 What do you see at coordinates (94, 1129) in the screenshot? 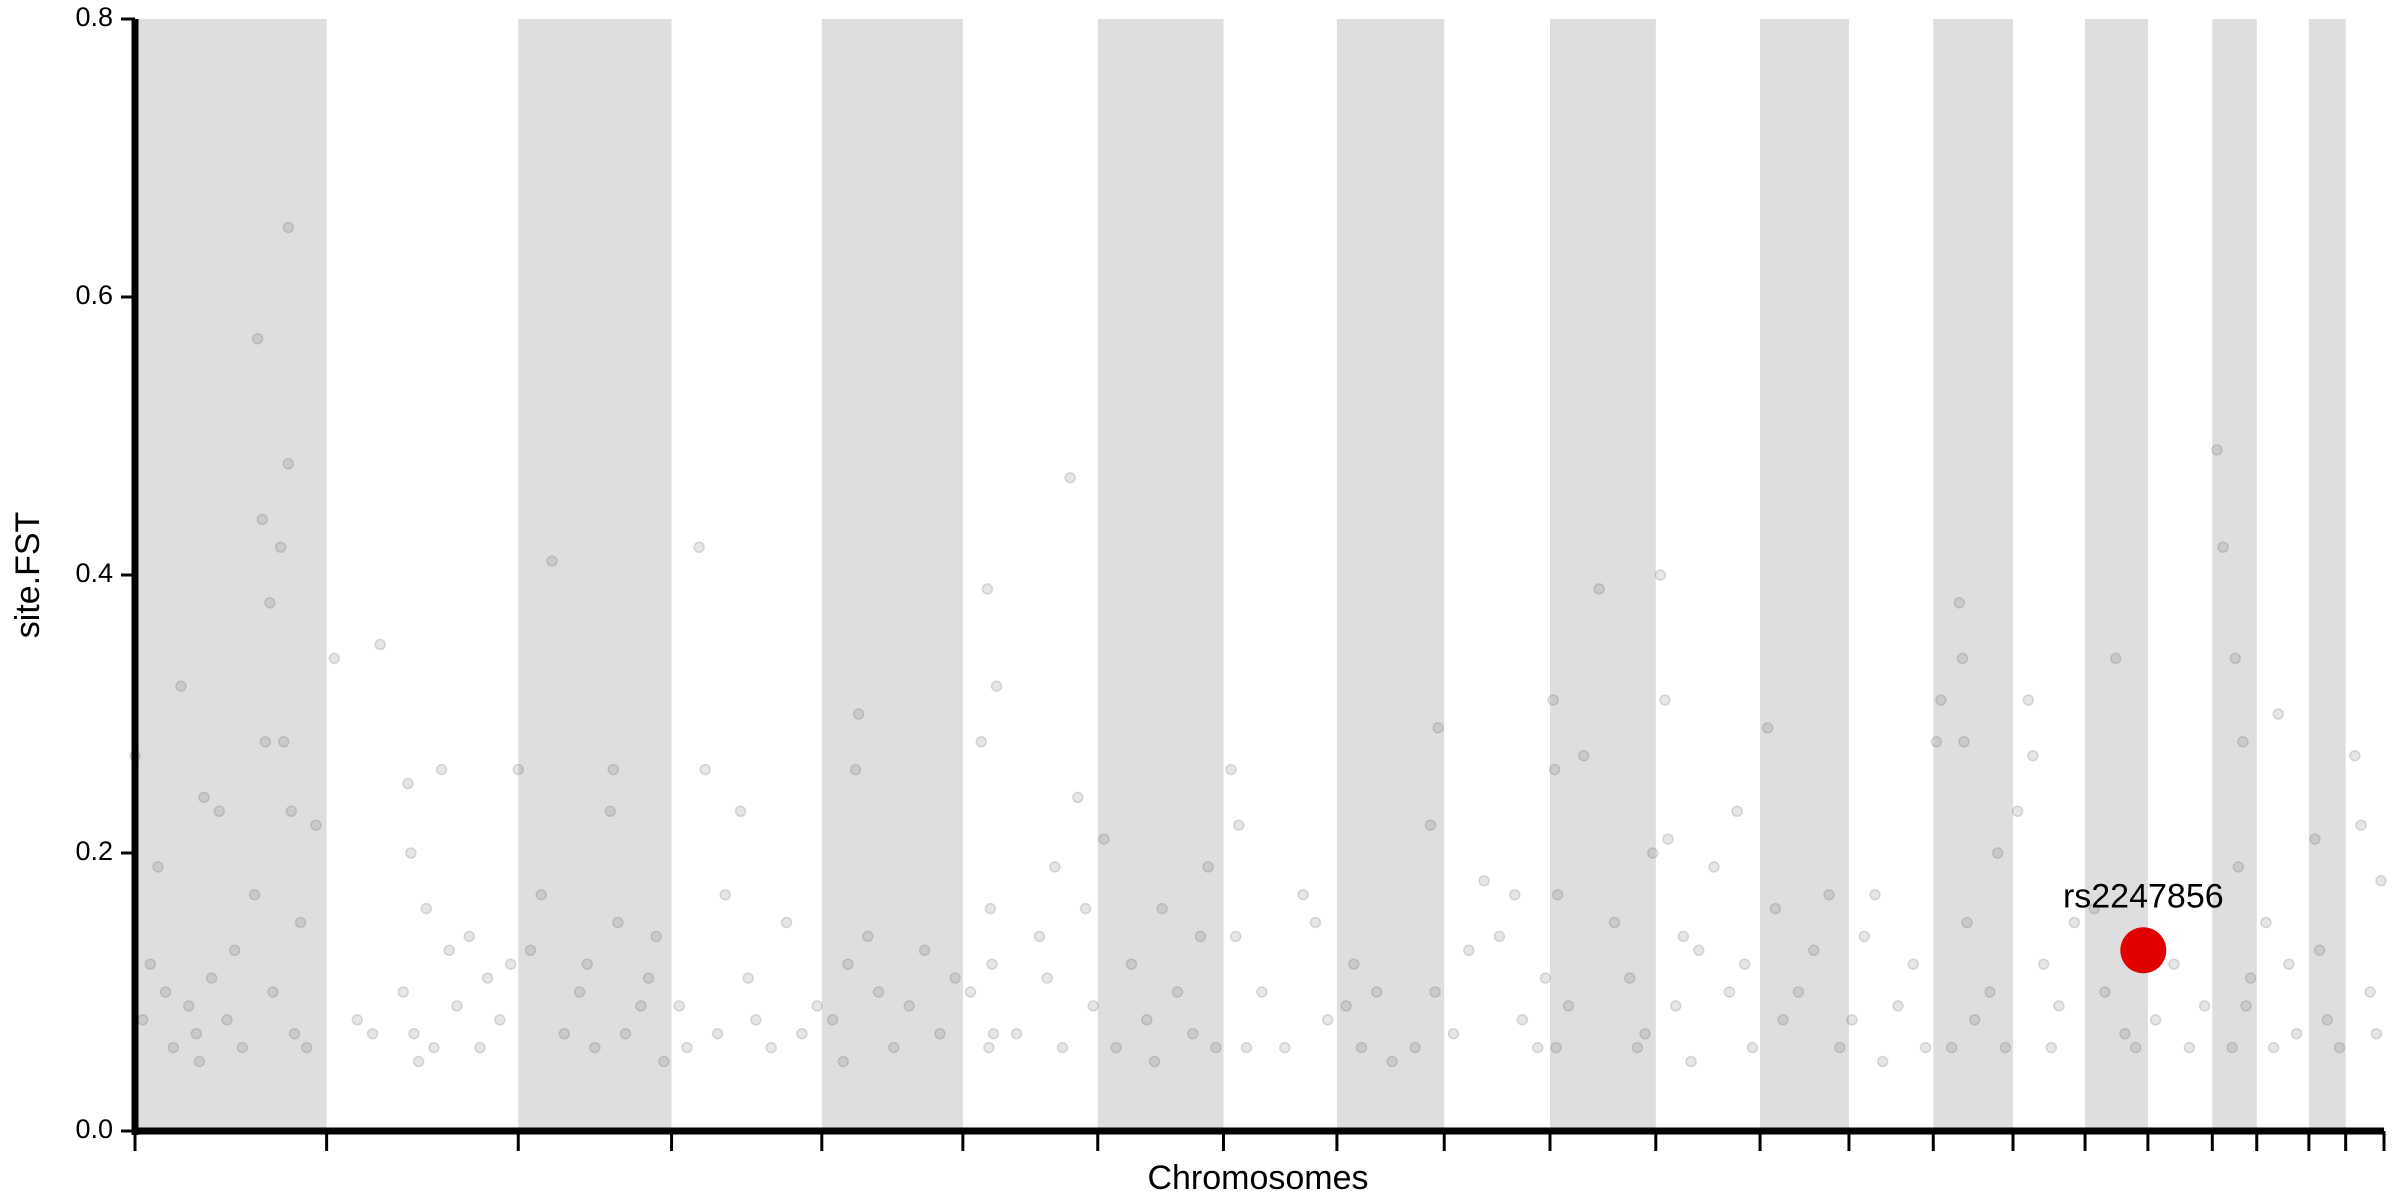
I see `y-tick-label: 0.0` at bounding box center [94, 1129].